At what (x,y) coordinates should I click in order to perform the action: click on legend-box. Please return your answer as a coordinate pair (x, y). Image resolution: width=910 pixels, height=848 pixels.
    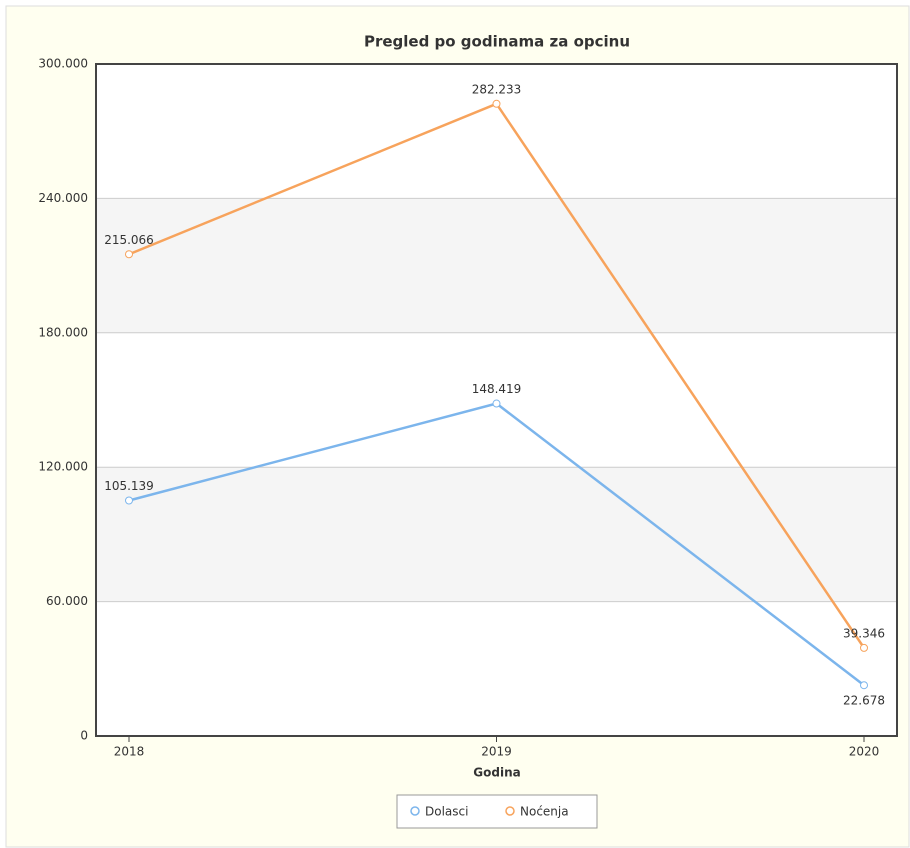
    Looking at the image, I should click on (497, 811).